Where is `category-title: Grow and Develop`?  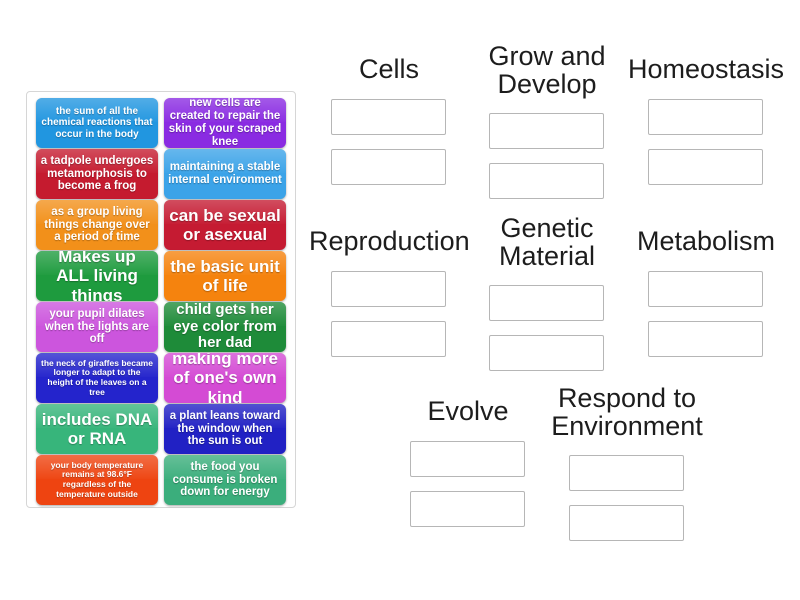 category-title: Grow and Develop is located at coordinates (547, 70).